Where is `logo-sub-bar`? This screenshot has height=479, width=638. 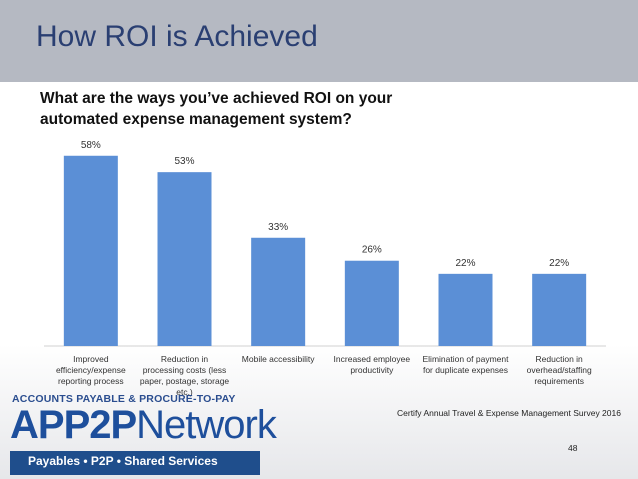
logo-sub-bar is located at coordinates (135, 463).